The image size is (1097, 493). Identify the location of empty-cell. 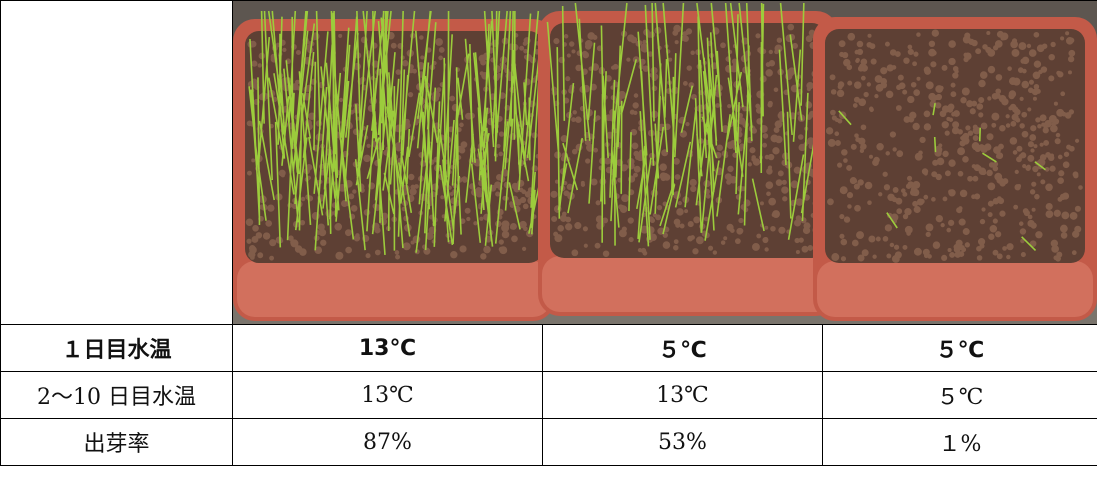
(116, 162).